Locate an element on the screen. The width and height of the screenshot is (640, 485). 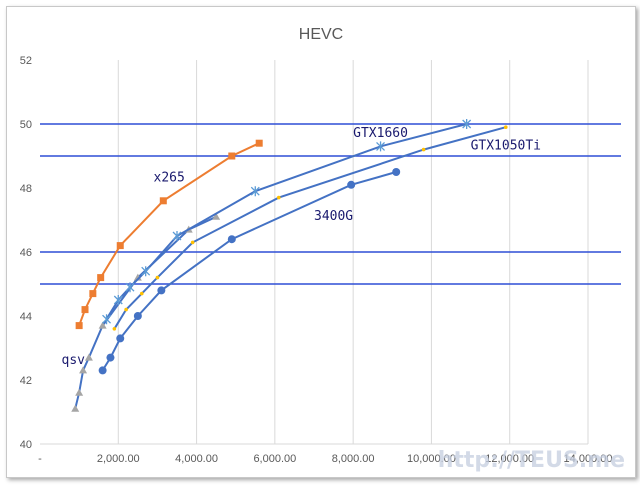
x-tick-label: 4,000.00 is located at coordinates (196, 459).